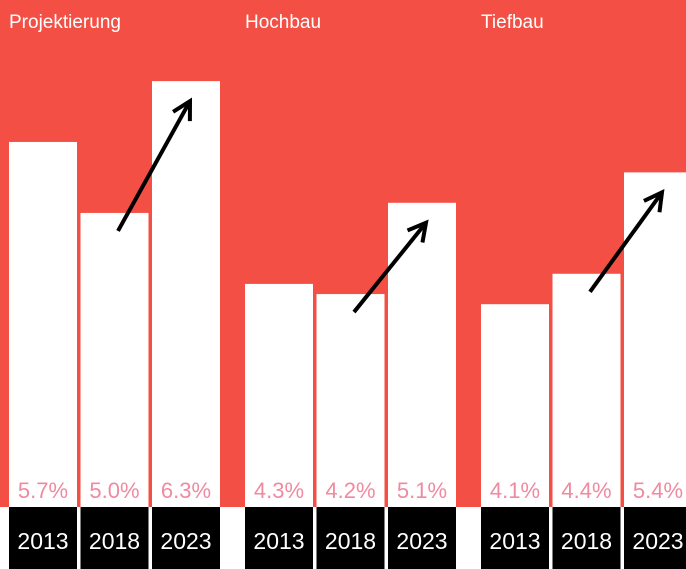 The image size is (686, 569). What do you see at coordinates (586, 490) in the screenshot?
I see `value-label: 4.4%` at bounding box center [586, 490].